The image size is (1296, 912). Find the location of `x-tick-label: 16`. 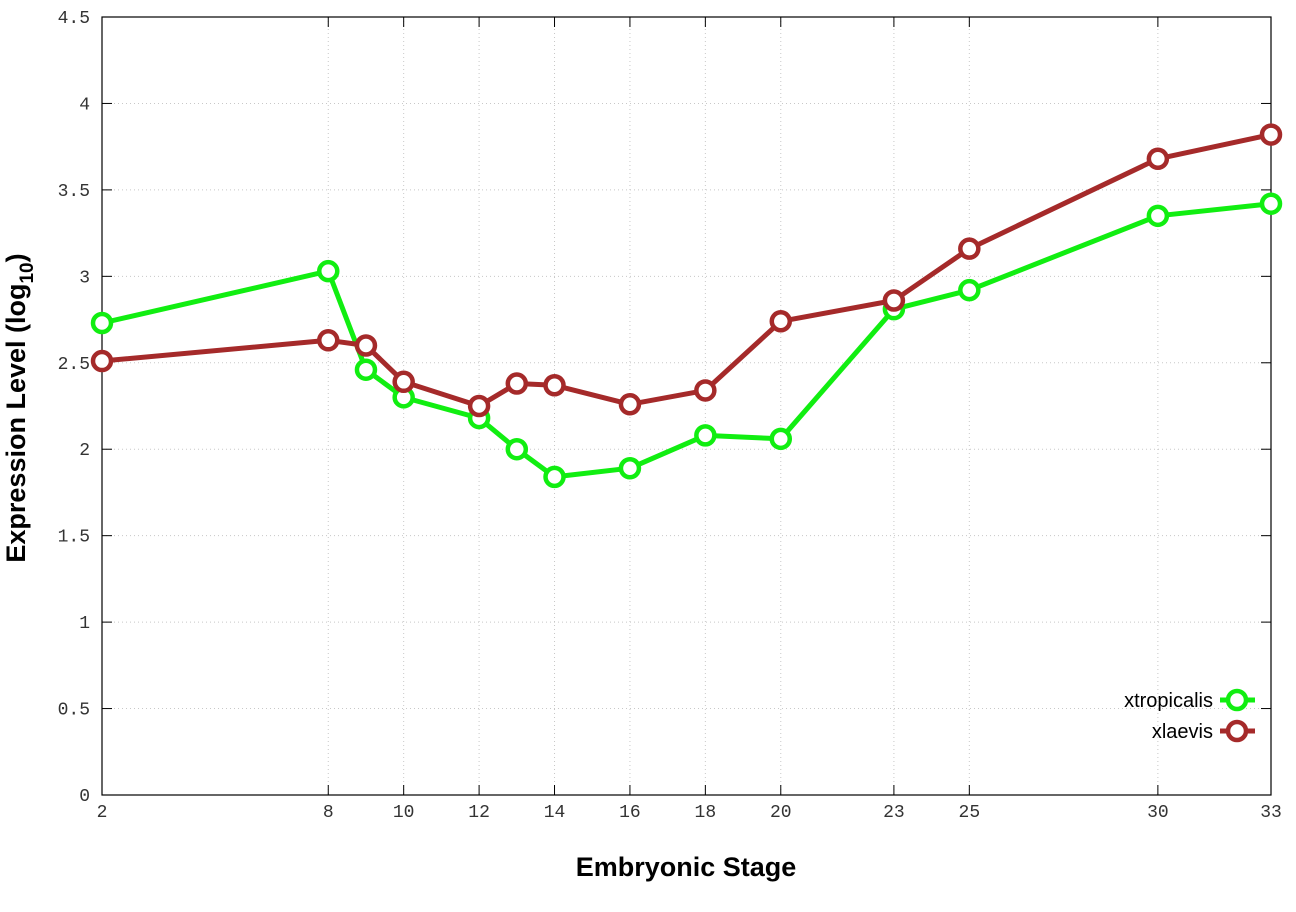

x-tick-label: 16 is located at coordinates (630, 813).